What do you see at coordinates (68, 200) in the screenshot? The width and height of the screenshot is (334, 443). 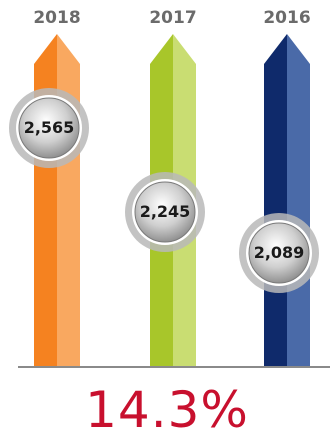 I see `bar-2018-light` at bounding box center [68, 200].